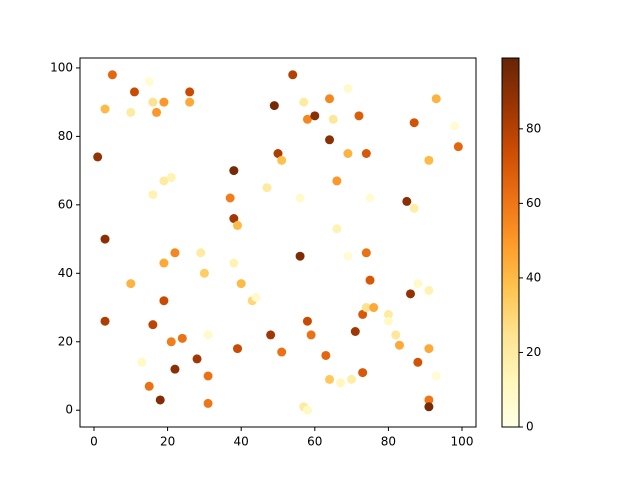 Image resolution: width=640 pixels, height=480 pixels. I want to click on x-tick-label: 60, so click(314, 442).